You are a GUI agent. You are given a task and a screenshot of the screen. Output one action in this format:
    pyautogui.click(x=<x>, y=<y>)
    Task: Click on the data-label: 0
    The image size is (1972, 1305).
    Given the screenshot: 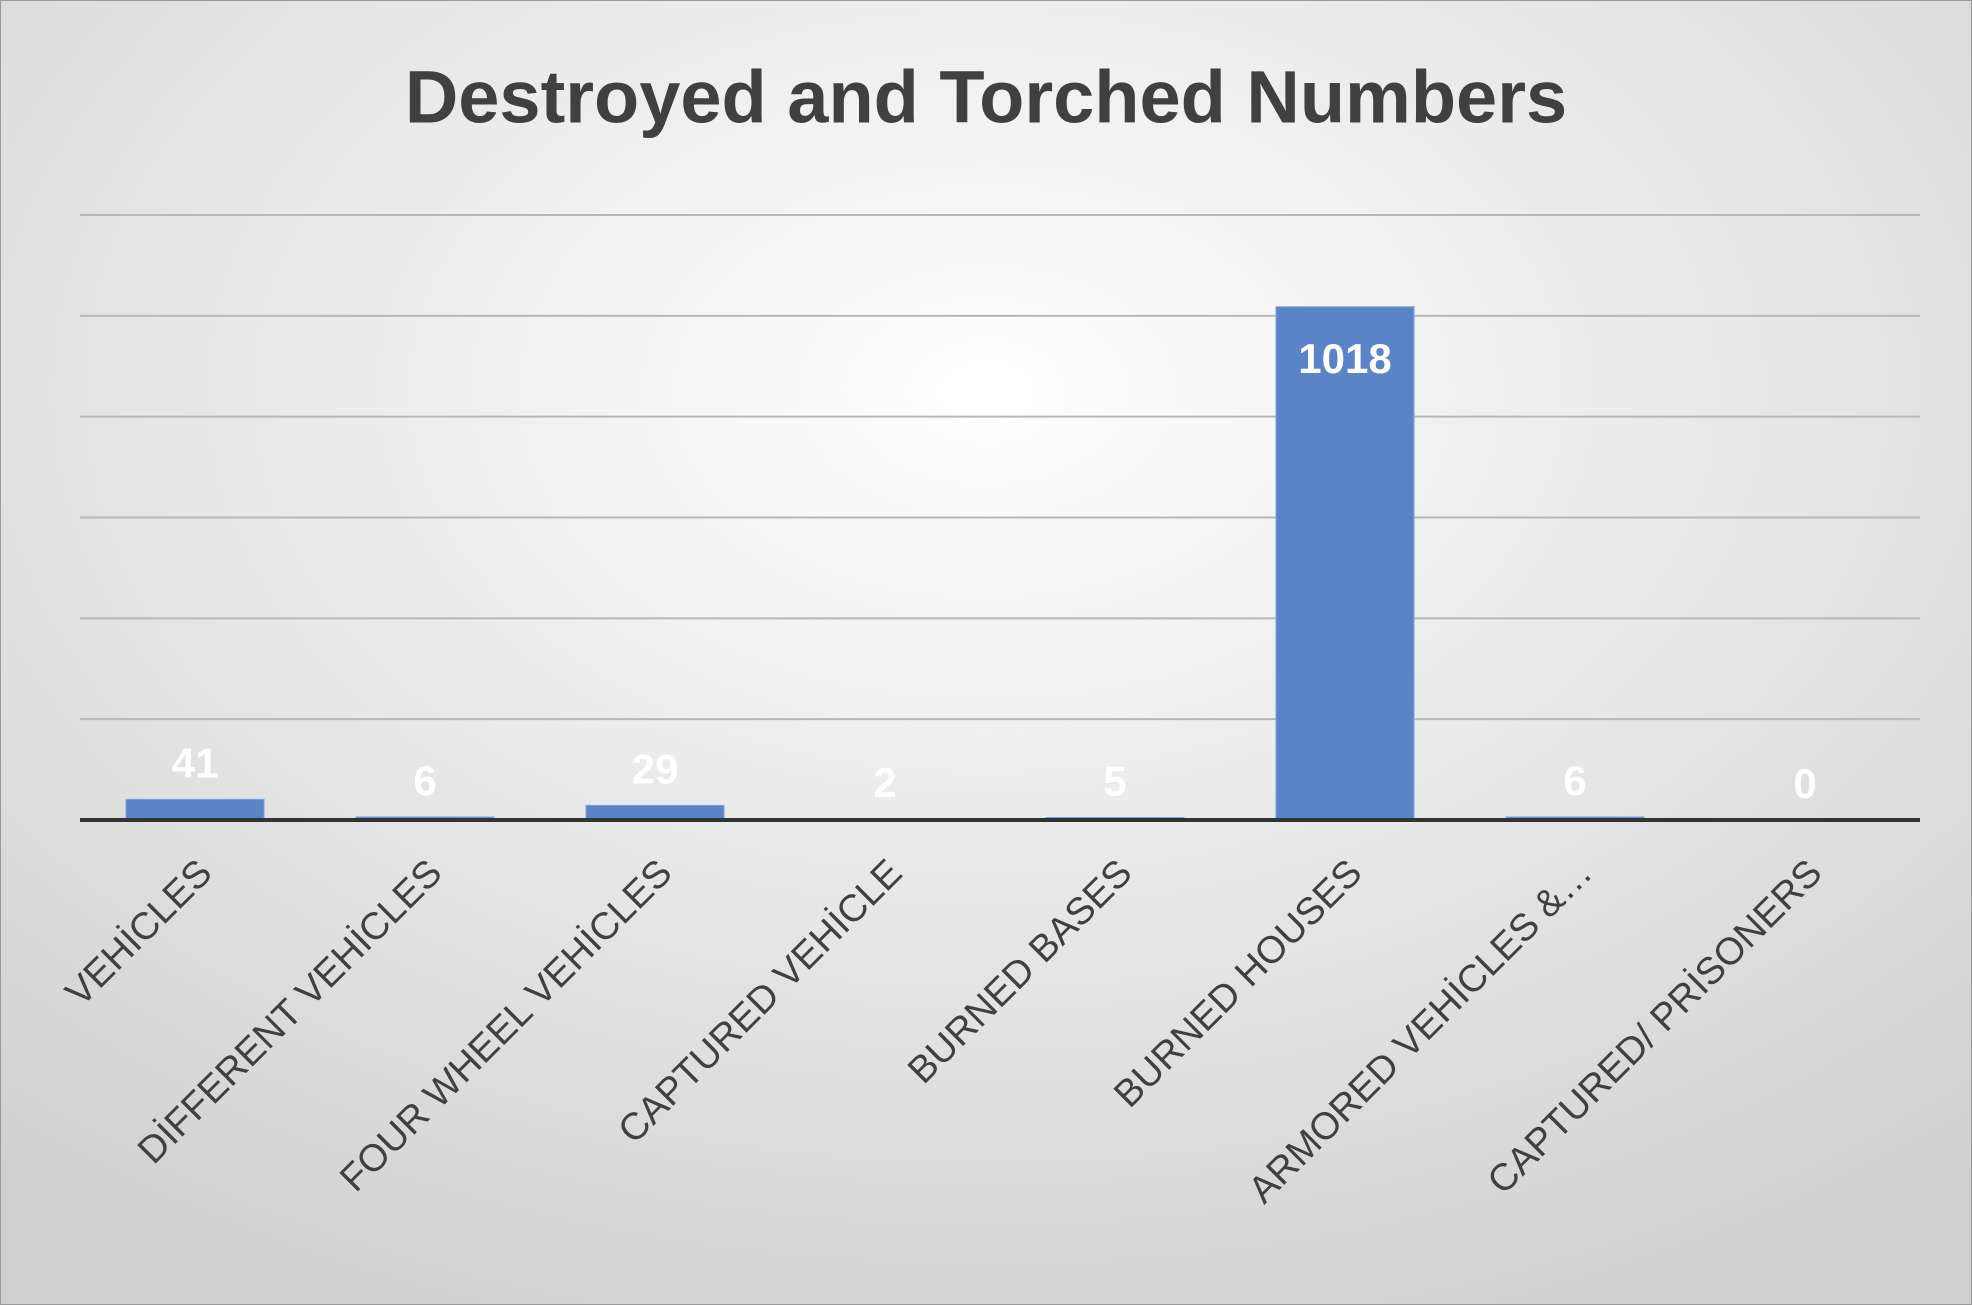 What is the action you would take?
    pyautogui.click(x=1804, y=783)
    